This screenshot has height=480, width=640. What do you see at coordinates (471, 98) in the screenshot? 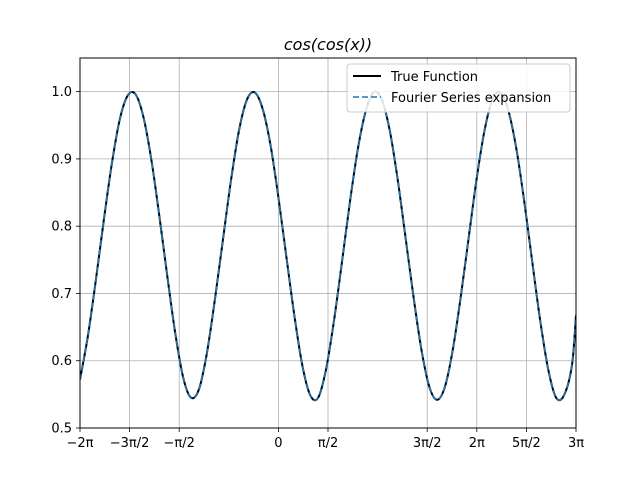
I see `legend-label-fourier-series: Fourier Series expansion` at bounding box center [471, 98].